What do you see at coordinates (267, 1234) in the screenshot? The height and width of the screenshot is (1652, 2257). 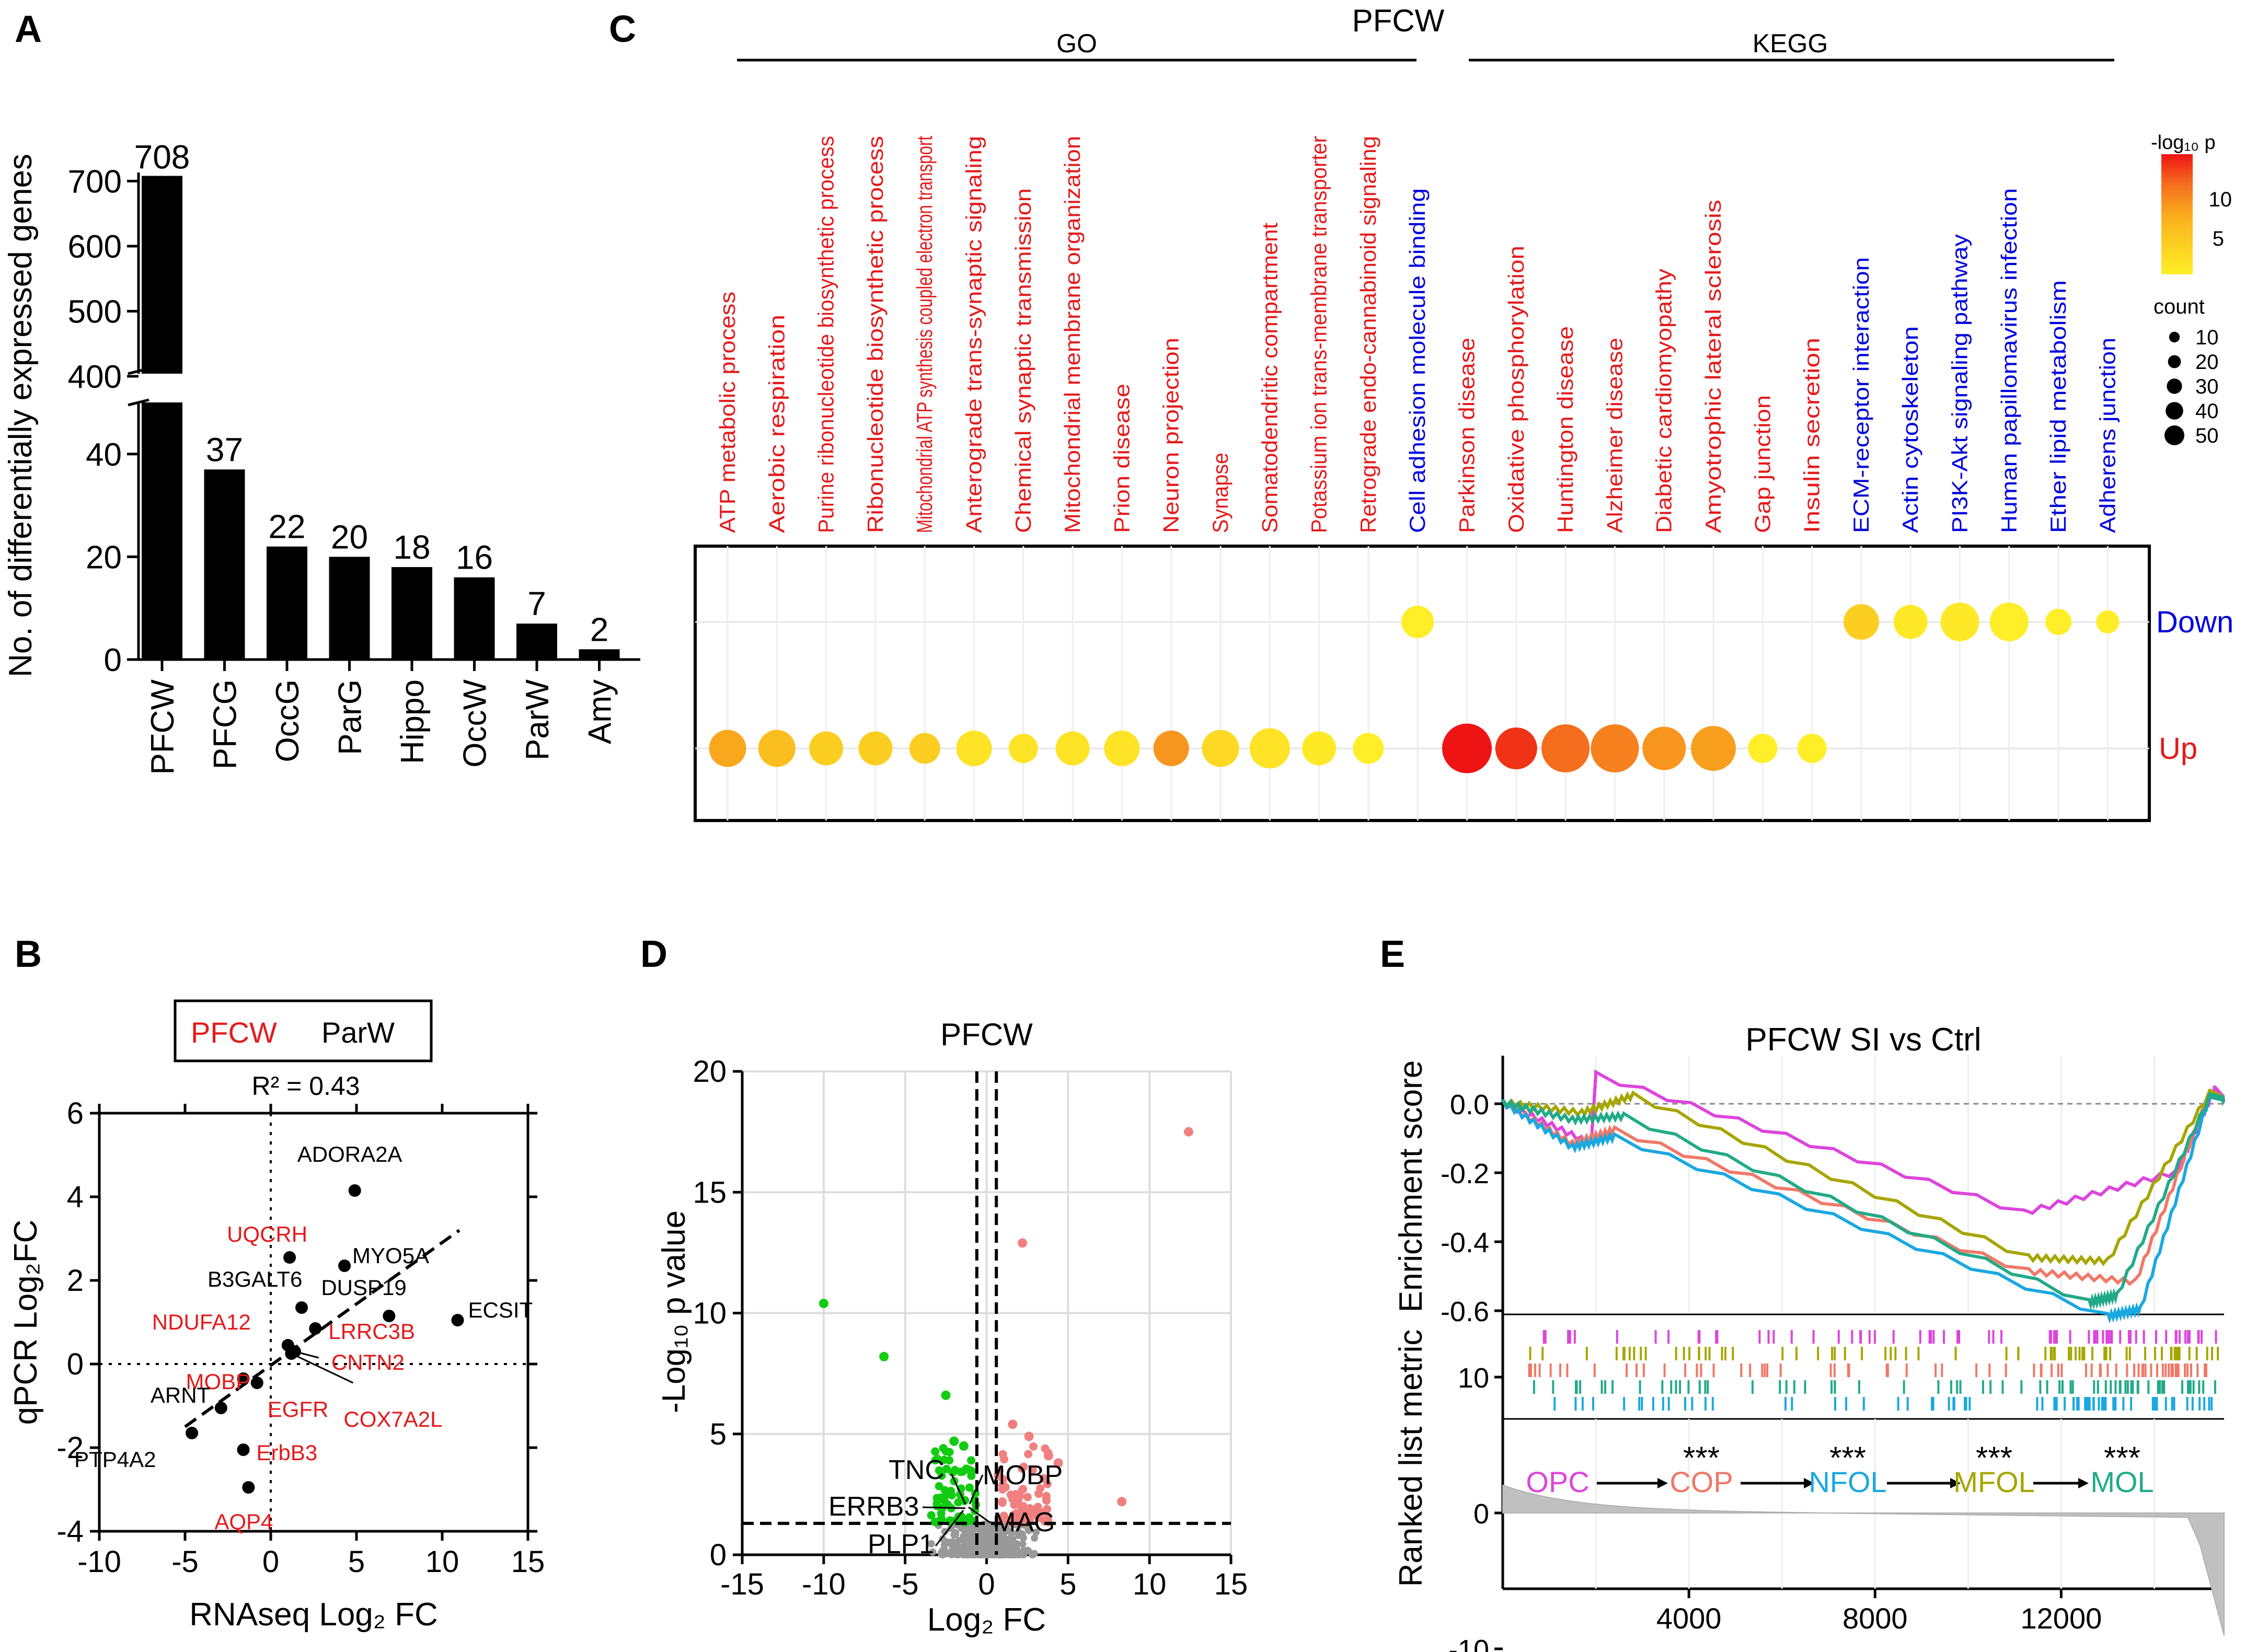 I see `point-label: UQCRH` at bounding box center [267, 1234].